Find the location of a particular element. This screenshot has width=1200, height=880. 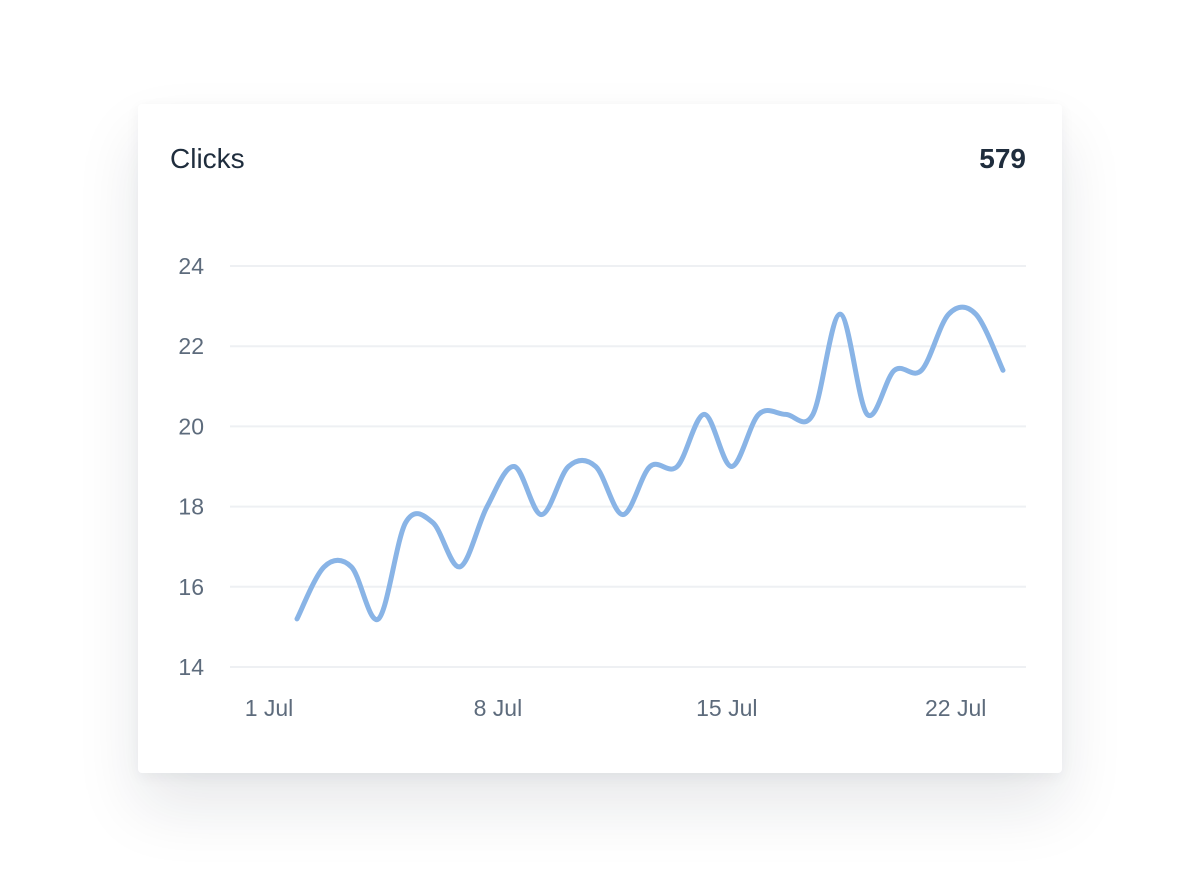

y-tick-label: 24 is located at coordinates (191, 266).